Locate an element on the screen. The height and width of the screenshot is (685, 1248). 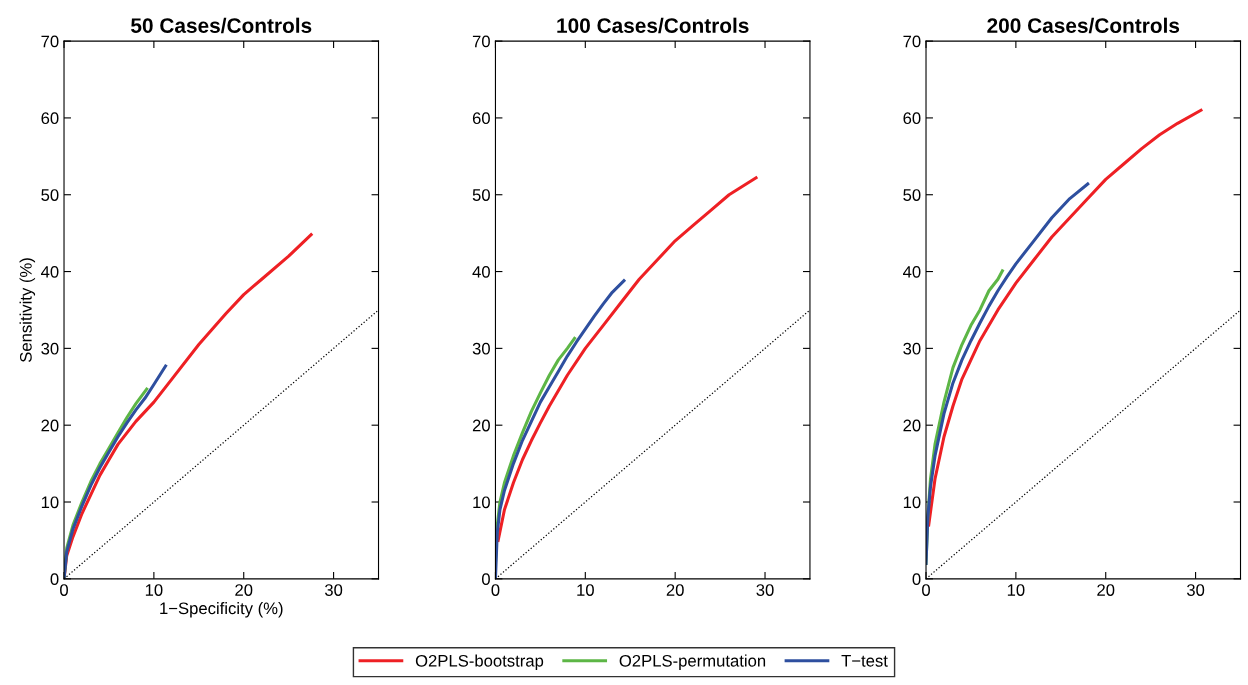
chart-title: 100 Cases/Controls is located at coordinates (653, 25).